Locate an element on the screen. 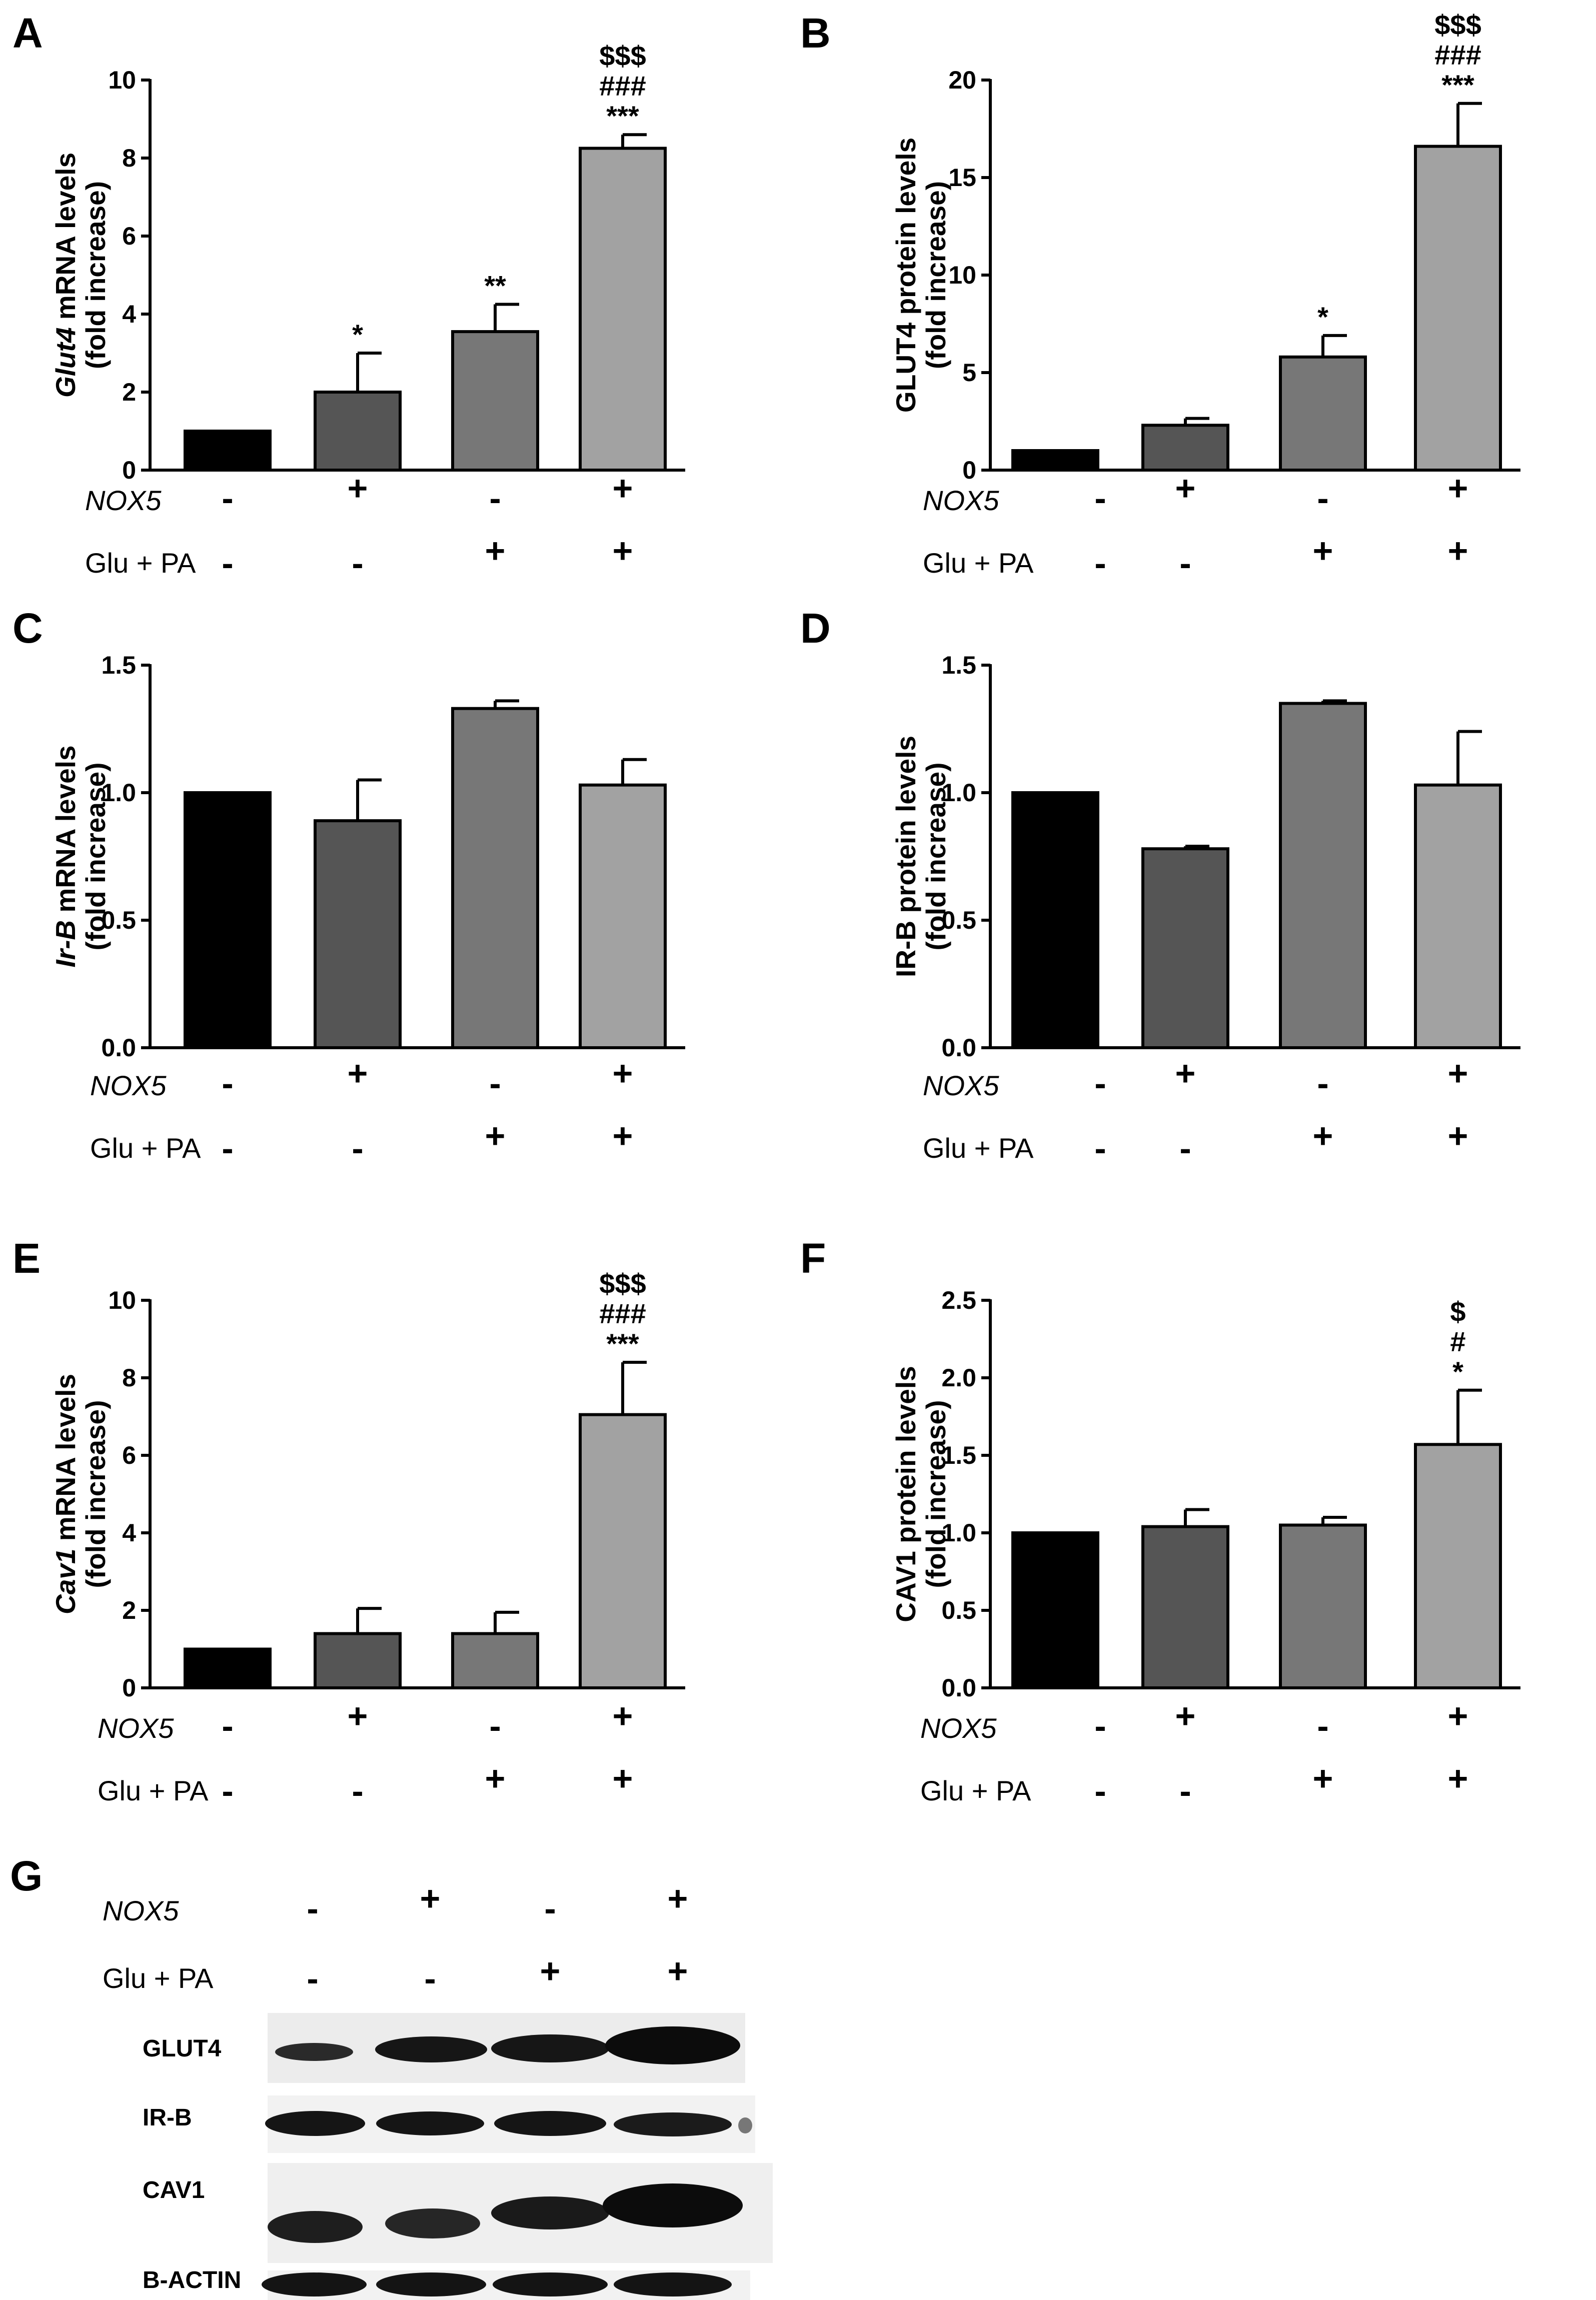 Image resolution: width=1596 pixels, height=2300 pixels. y-tick-label: 15 is located at coordinates (962, 178).